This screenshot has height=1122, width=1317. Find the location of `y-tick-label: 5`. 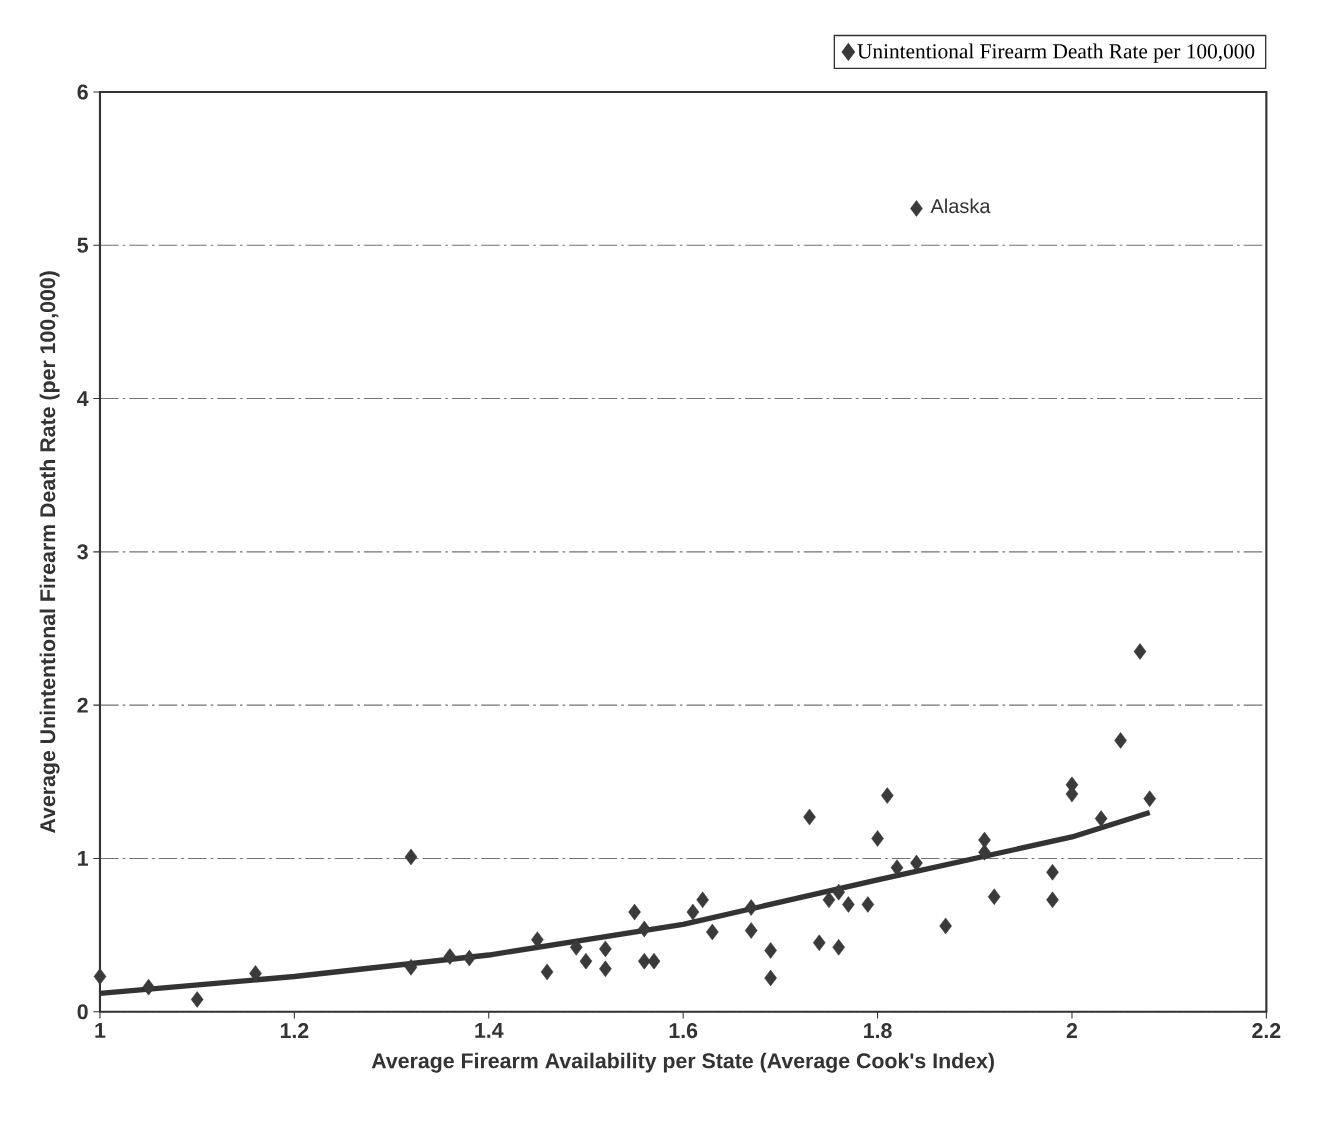

y-tick-label: 5 is located at coordinates (83, 245).